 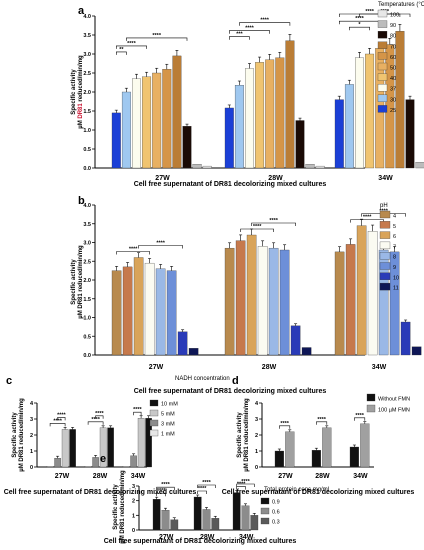 I want to click on bar-34W-0.9, so click(x=236, y=511).